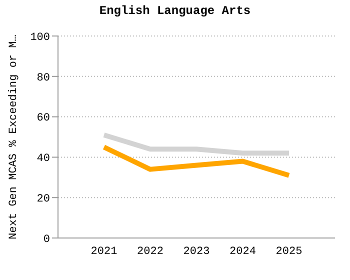 This screenshot has height=280, width=350. What do you see at coordinates (243, 252) in the screenshot?
I see `x-tick-label: 2024` at bounding box center [243, 252].